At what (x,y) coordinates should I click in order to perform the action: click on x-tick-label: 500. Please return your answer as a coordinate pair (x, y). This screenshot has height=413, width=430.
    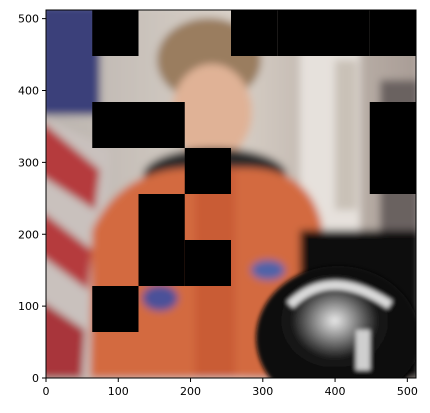
    Looking at the image, I should click on (407, 391).